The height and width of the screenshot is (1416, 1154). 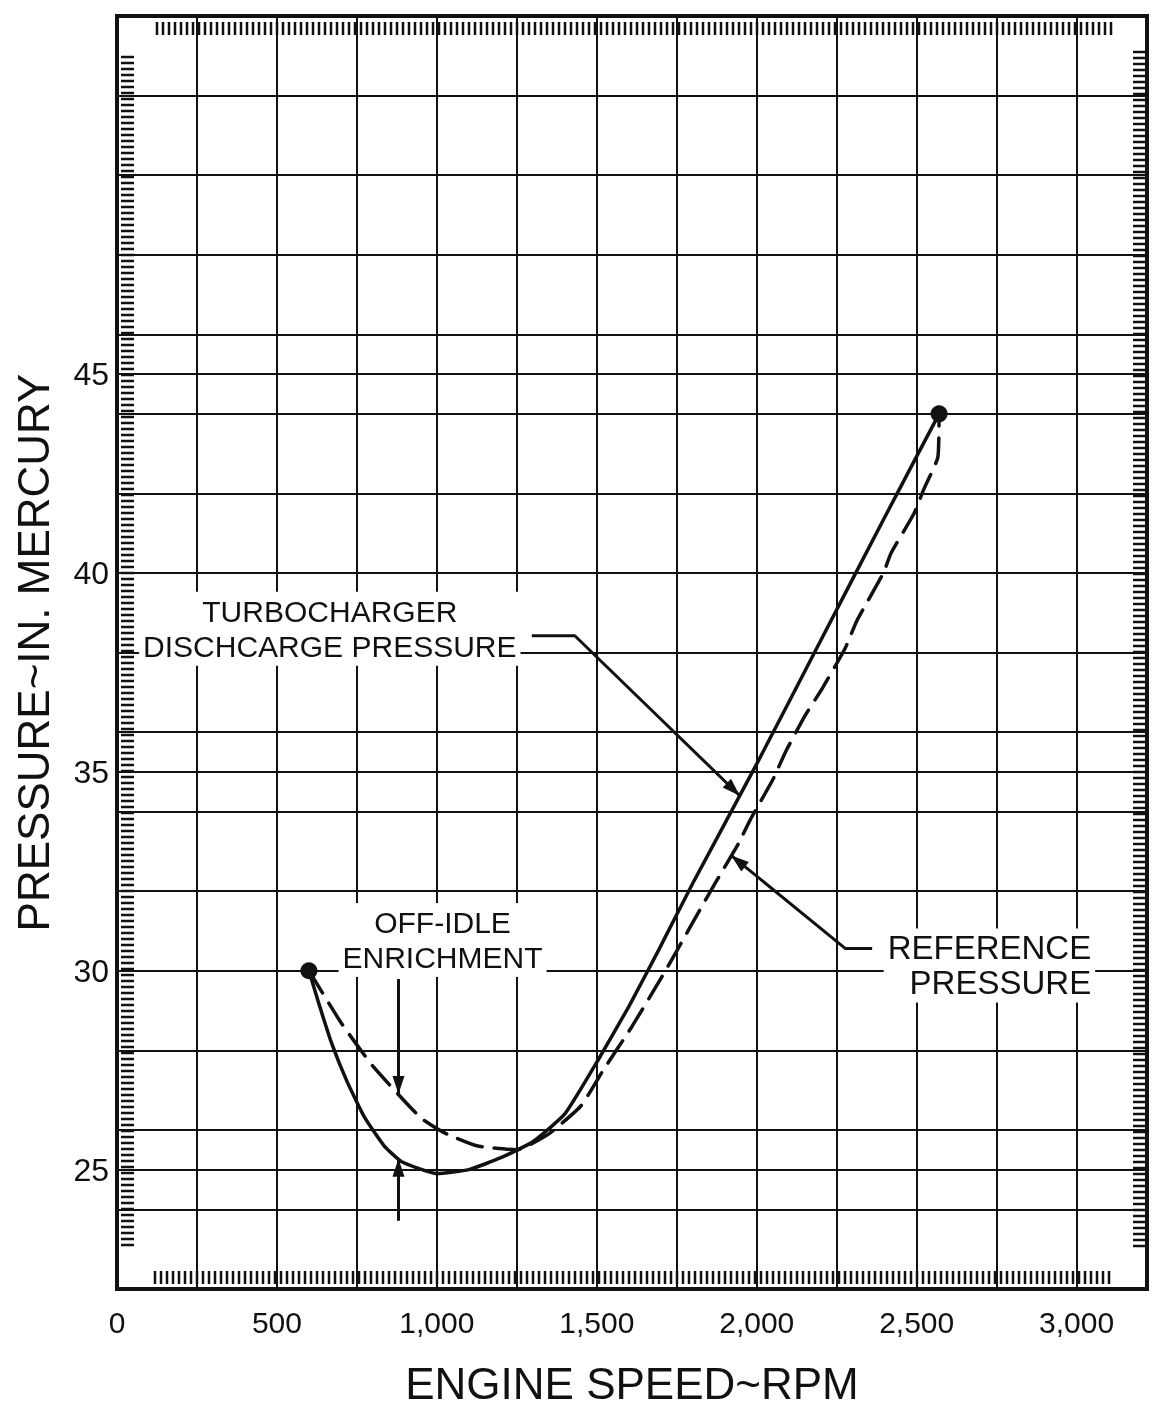 What do you see at coordinates (1077, 1322) in the screenshot?
I see `x-tick-label: 3,000` at bounding box center [1077, 1322].